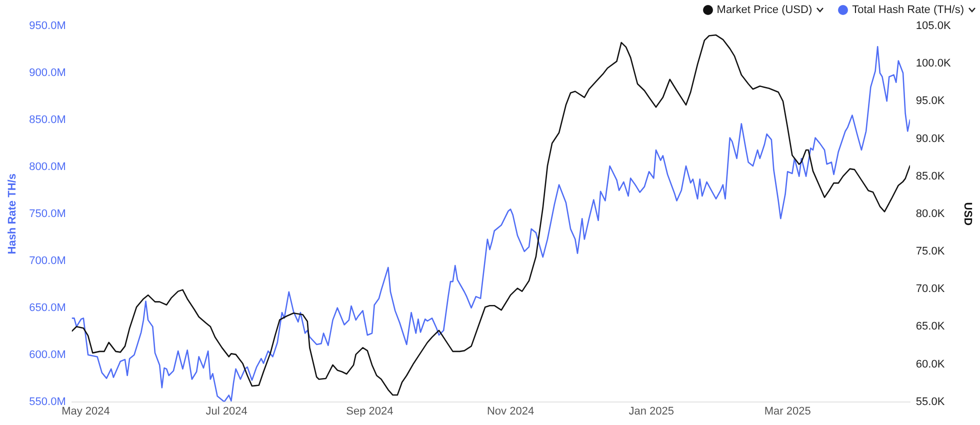 The width and height of the screenshot is (980, 425). I want to click on y2-tick-label: 70.0K, so click(931, 289).